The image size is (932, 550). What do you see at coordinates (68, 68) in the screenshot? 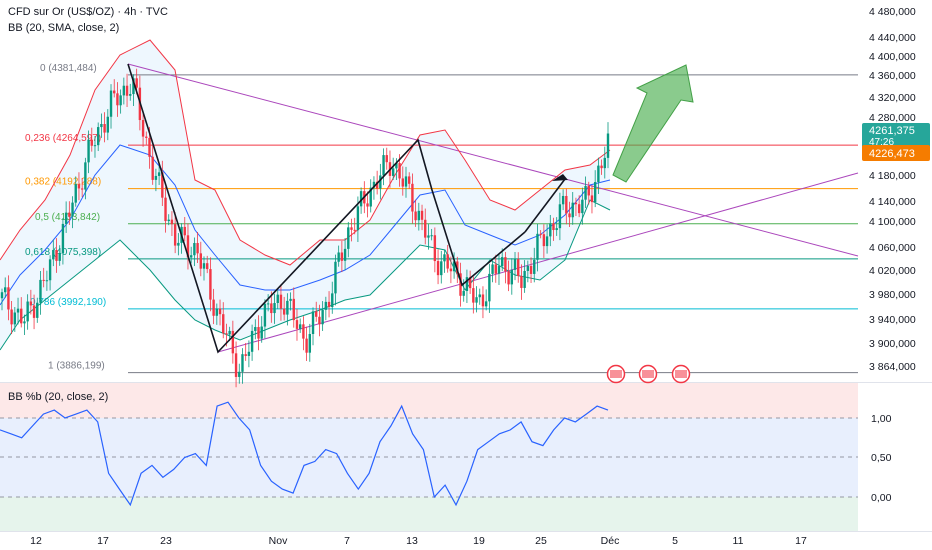
I see `fib-label: 0 (4381,484)` at bounding box center [68, 68].